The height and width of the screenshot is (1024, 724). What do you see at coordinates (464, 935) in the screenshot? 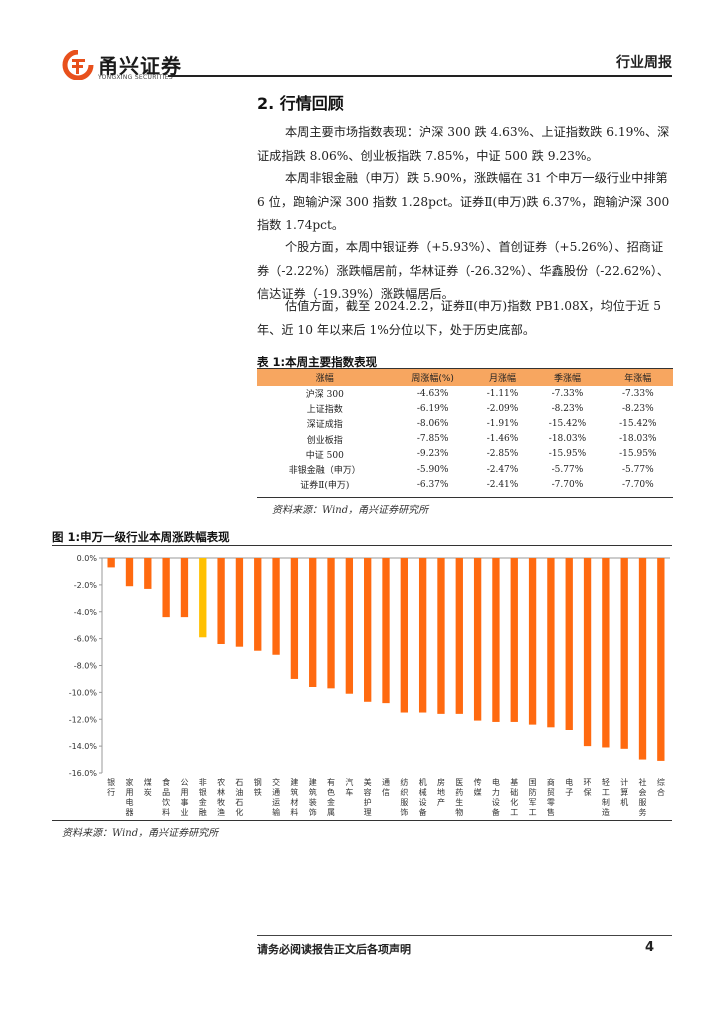
I see `footer-divider` at bounding box center [464, 935].